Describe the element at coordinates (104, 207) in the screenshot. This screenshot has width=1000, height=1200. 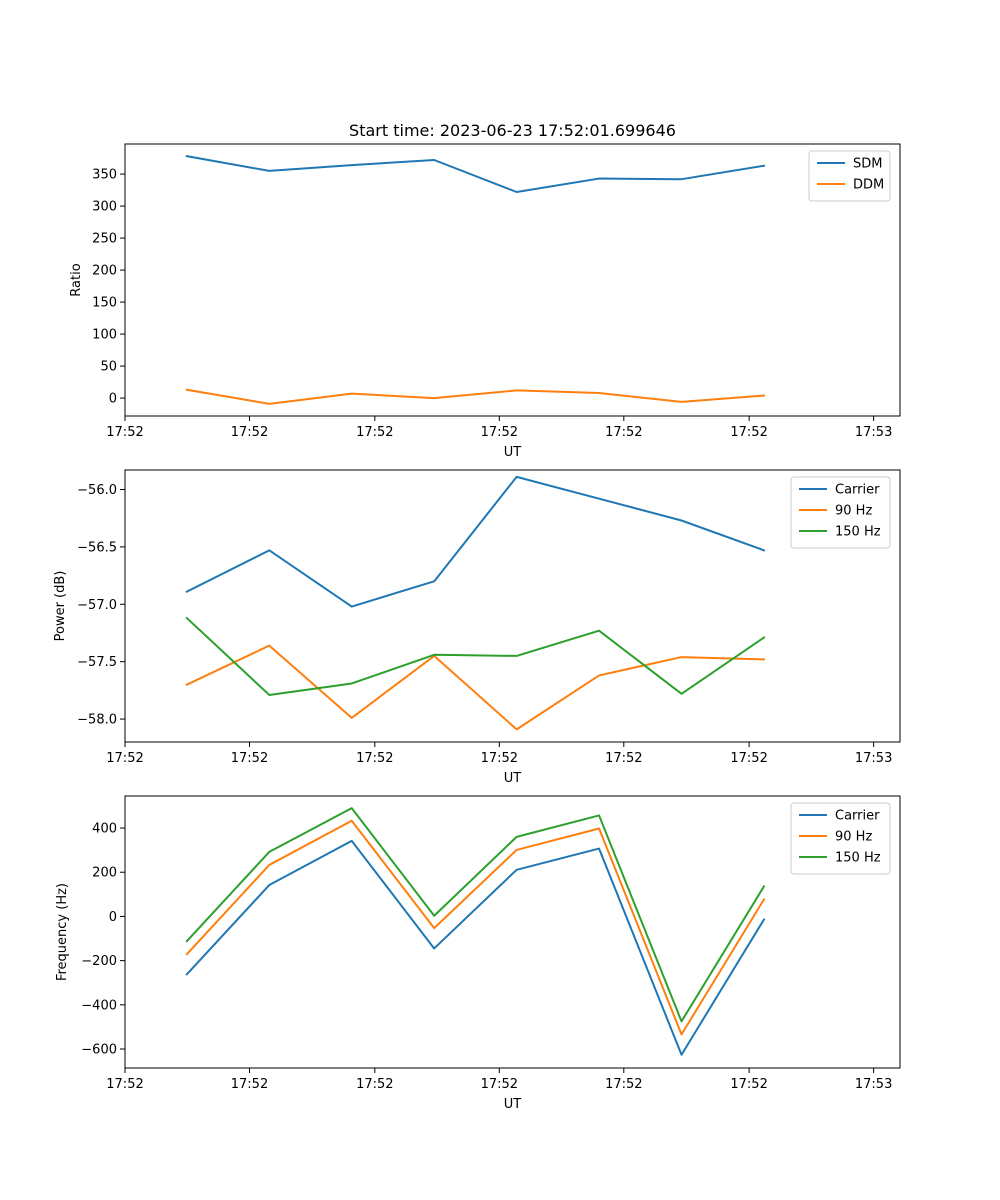
I see `y-tick-label: 300` at that location.